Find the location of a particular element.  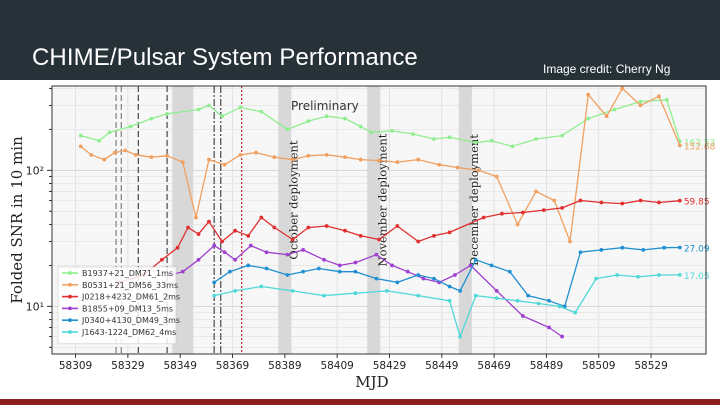

end-value-label: 17.05 is located at coordinates (697, 277).